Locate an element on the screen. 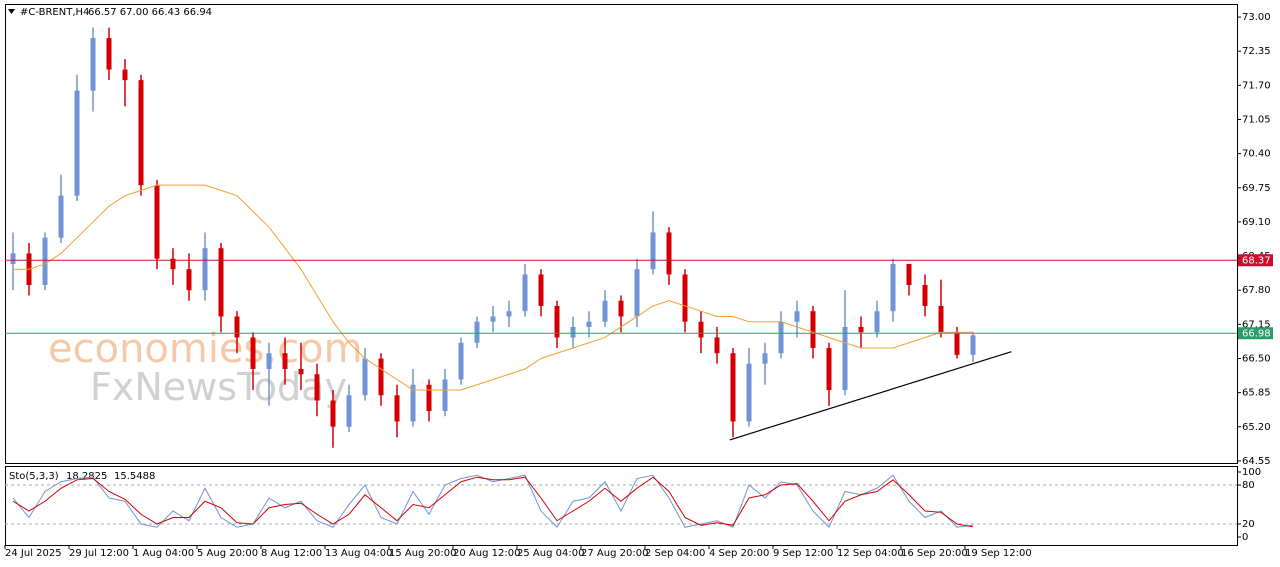  x-tick-label: 12 Sep 04:00 is located at coordinates (870, 553).